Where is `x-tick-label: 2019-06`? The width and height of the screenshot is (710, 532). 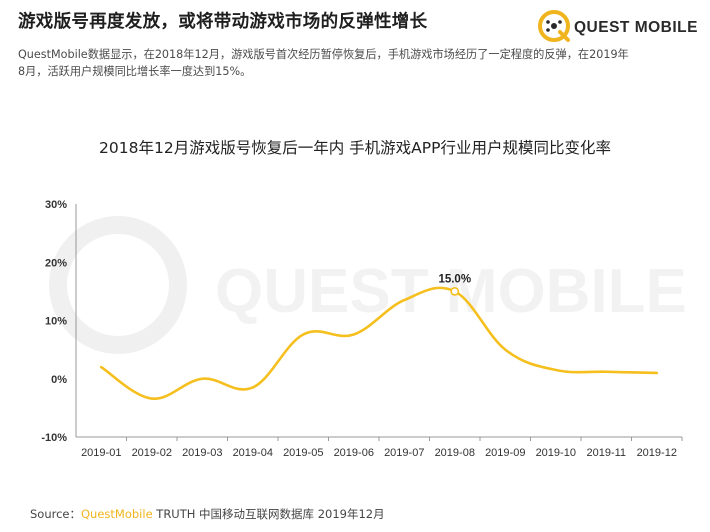
x-tick-label: 2019-06 is located at coordinates (354, 453).